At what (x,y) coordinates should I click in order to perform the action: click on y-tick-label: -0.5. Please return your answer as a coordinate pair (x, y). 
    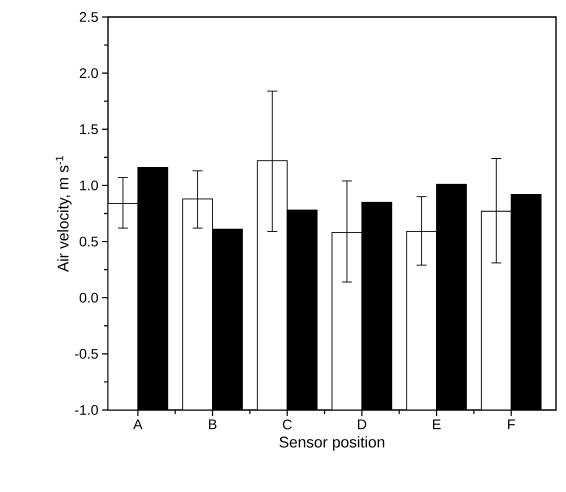
    Looking at the image, I should click on (86, 353).